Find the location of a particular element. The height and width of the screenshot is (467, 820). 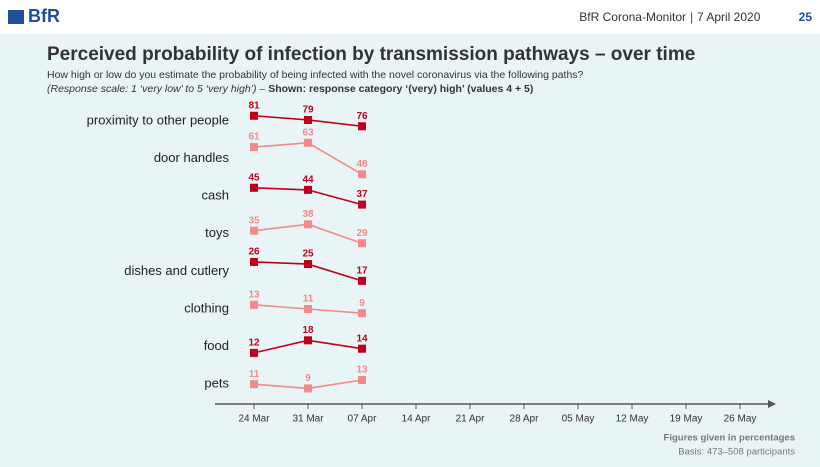

x-tick-label: 24 Mar is located at coordinates (254, 419).